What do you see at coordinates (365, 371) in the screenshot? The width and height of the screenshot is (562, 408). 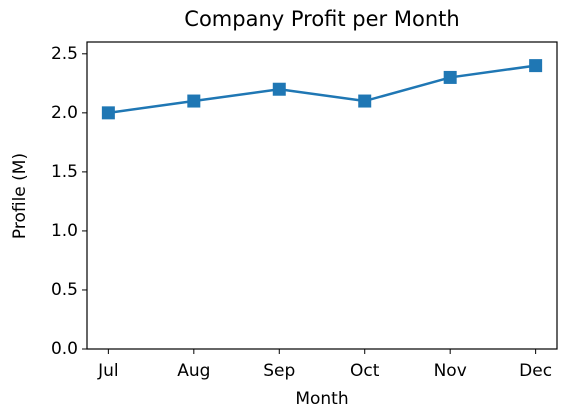 I see `x-tick-label: Oct` at bounding box center [365, 371].